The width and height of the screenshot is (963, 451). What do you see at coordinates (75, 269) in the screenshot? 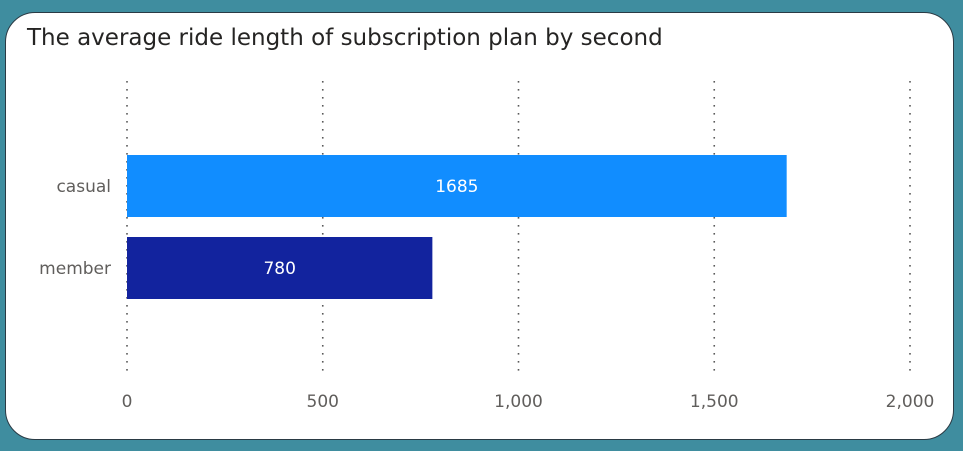
I see `category-label: member` at bounding box center [75, 269].